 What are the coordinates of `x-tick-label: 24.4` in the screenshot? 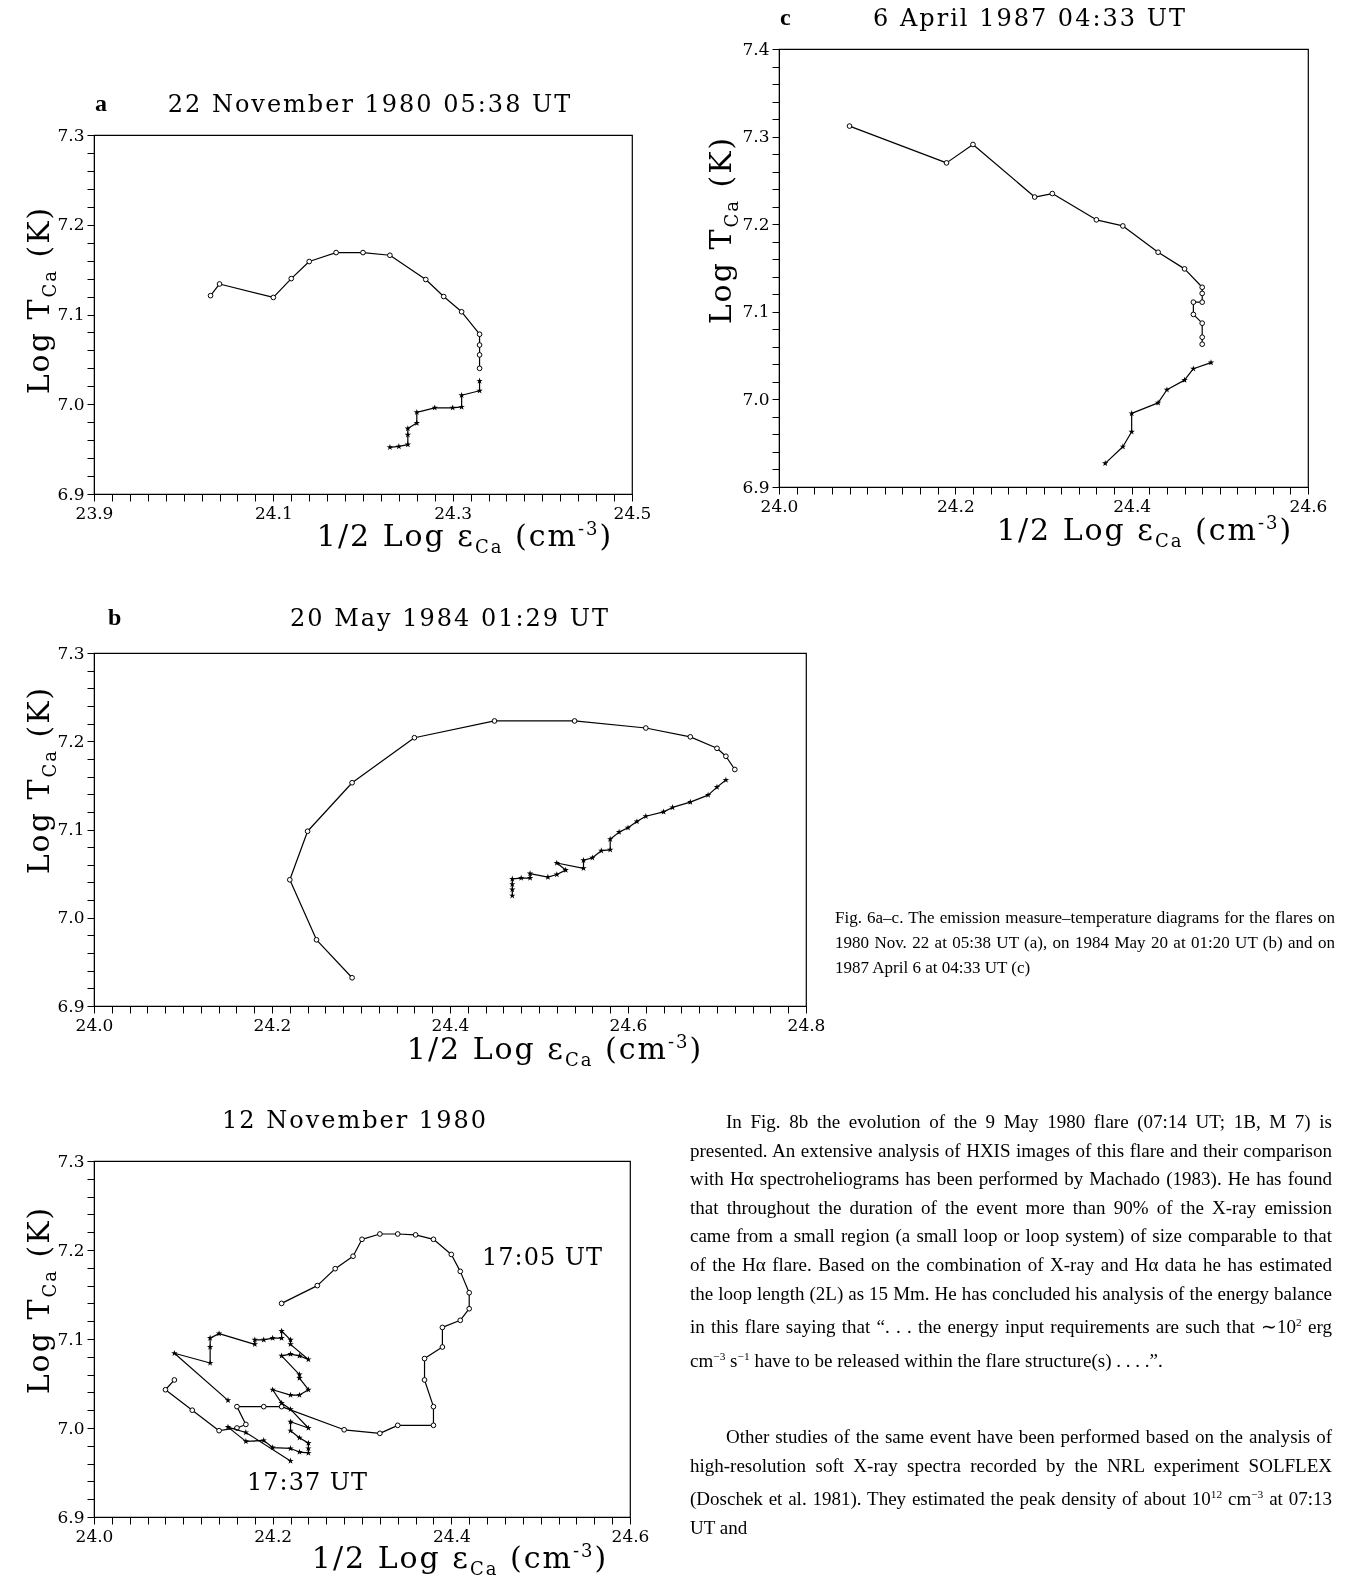 It's located at (451, 1535).